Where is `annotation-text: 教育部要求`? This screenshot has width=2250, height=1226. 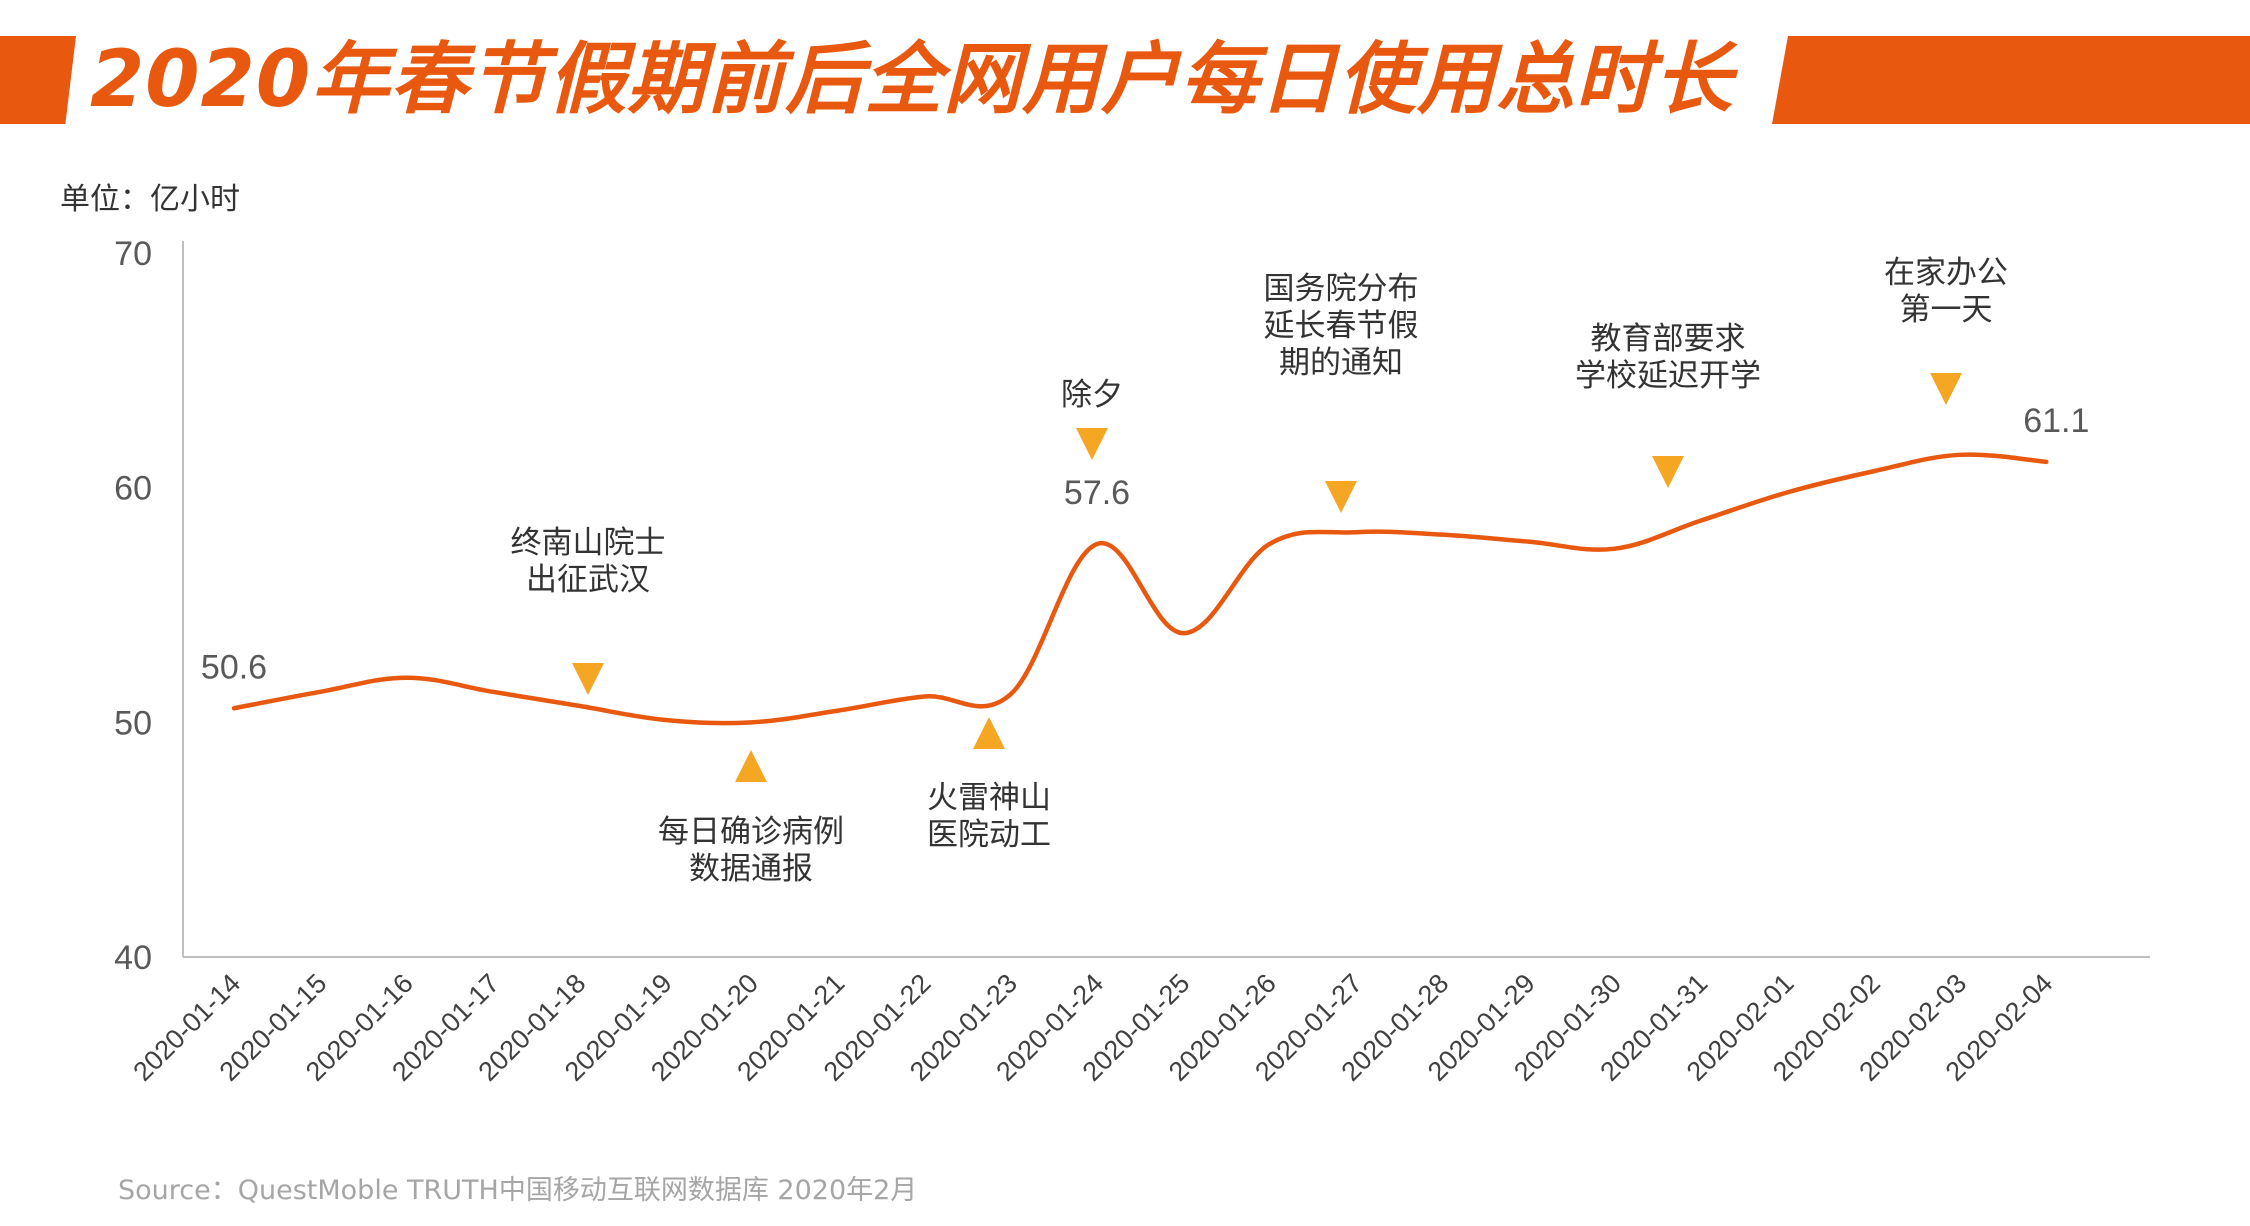 annotation-text: 教育部要求 is located at coordinates (1668, 339).